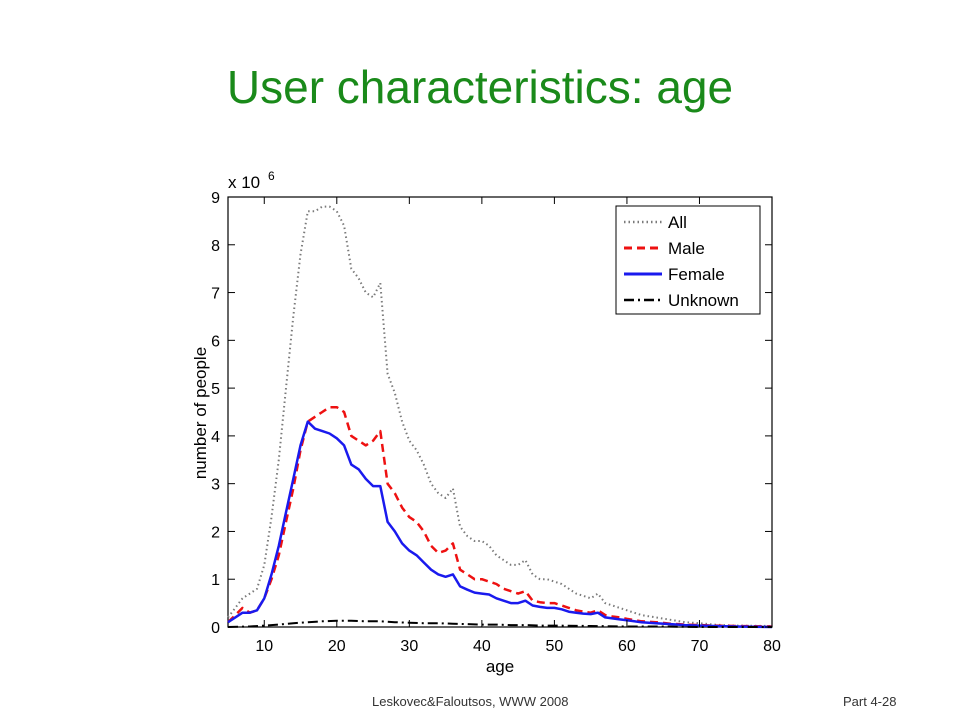  I want to click on footer-page-number: Part 4-28, so click(870, 701).